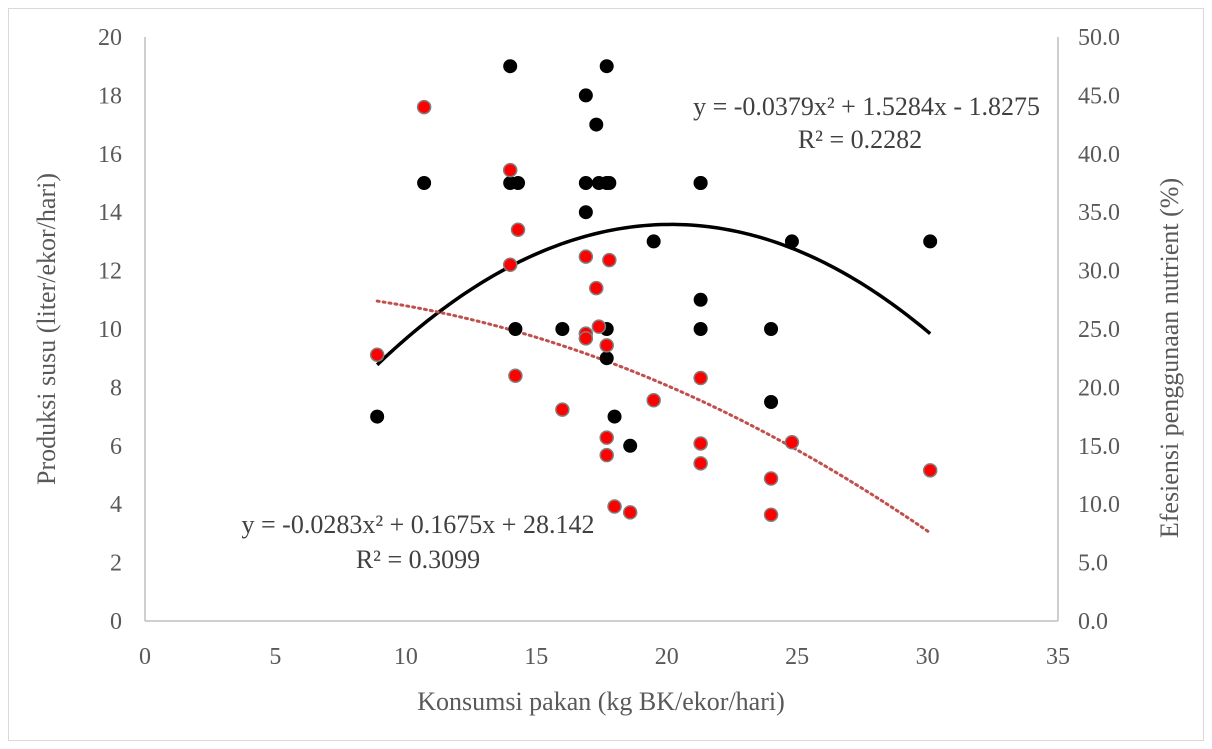  What do you see at coordinates (1099, 388) in the screenshot?
I see `y-right-tick-label: 20.0` at bounding box center [1099, 388].